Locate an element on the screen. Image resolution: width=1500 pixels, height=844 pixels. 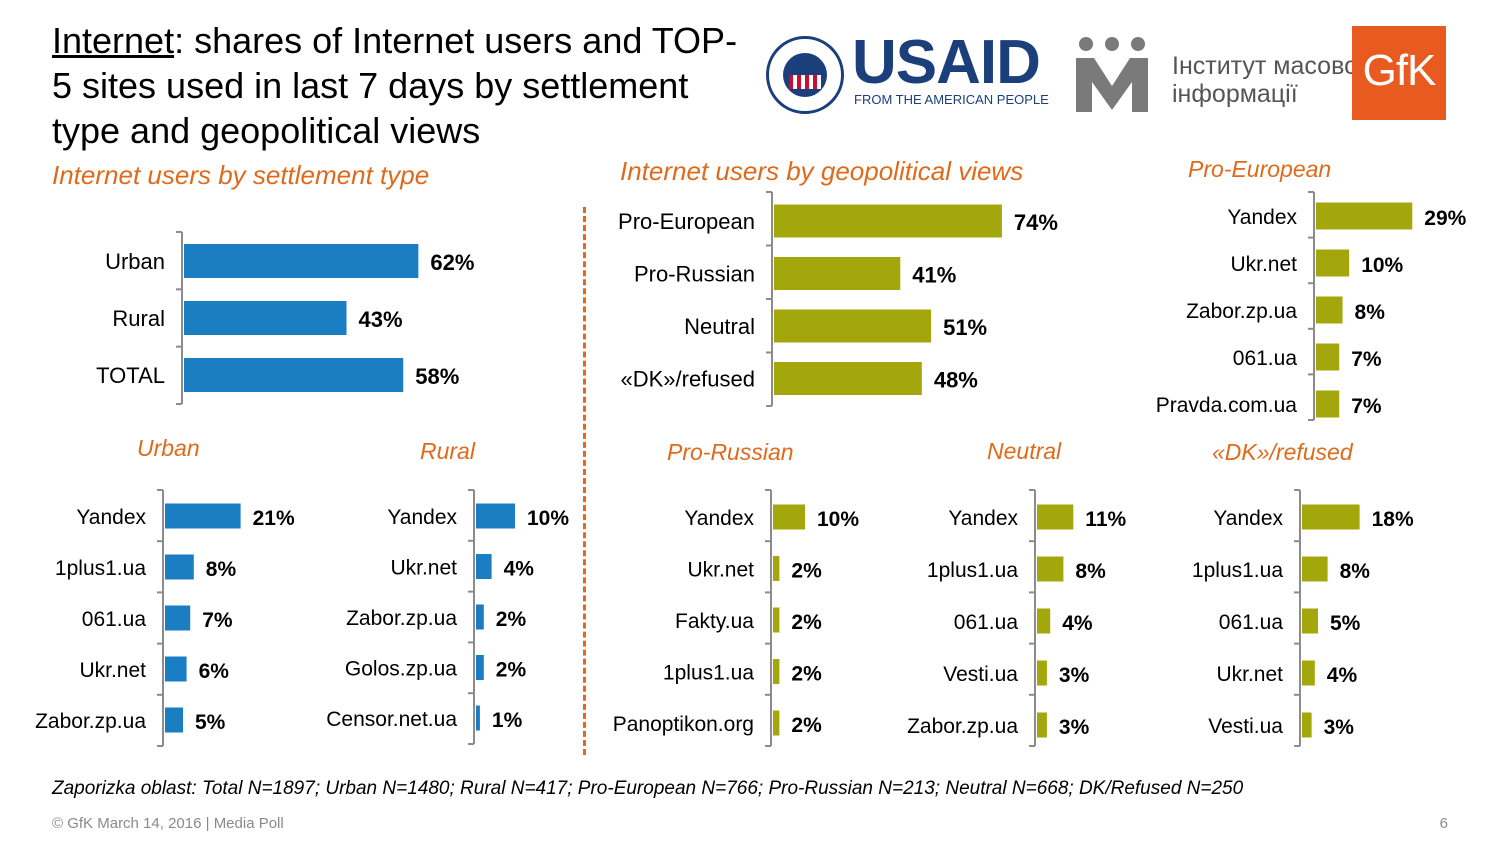
usaid-seal-icon is located at coordinates (805, 75).